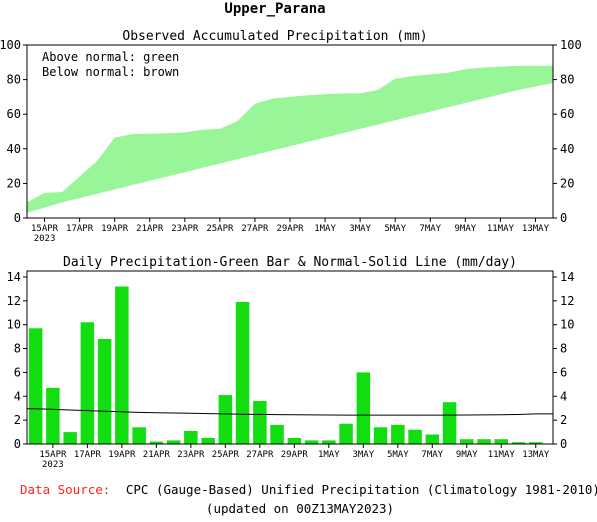  I want to click on y-tick-label-left: 2, so click(17, 420).